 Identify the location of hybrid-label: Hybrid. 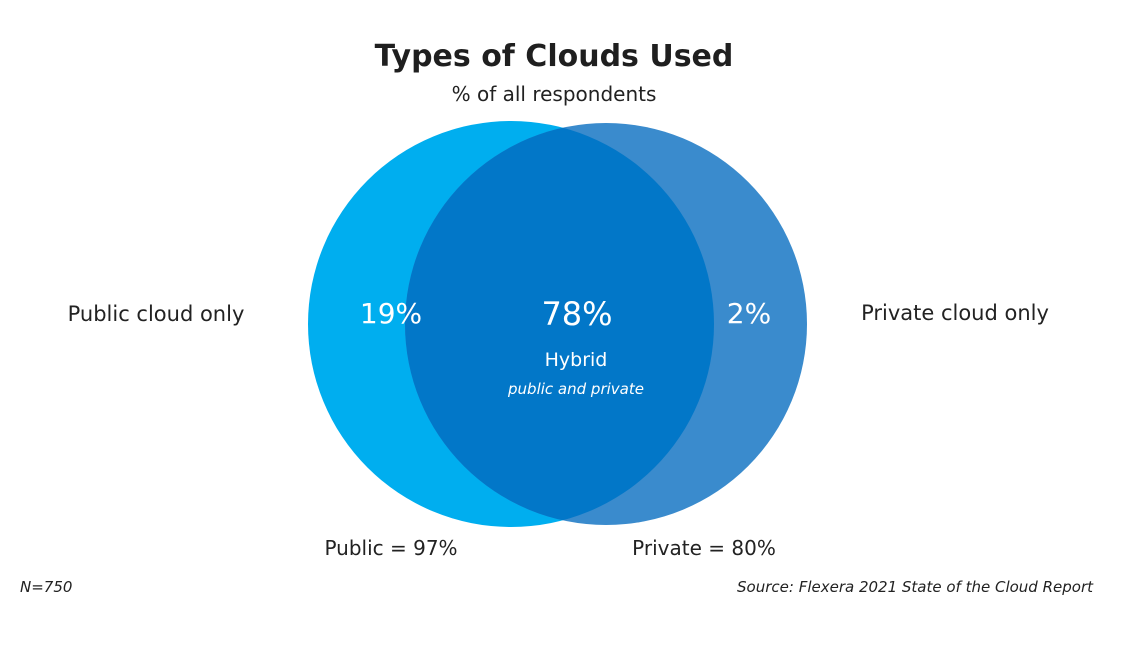
(576, 360).